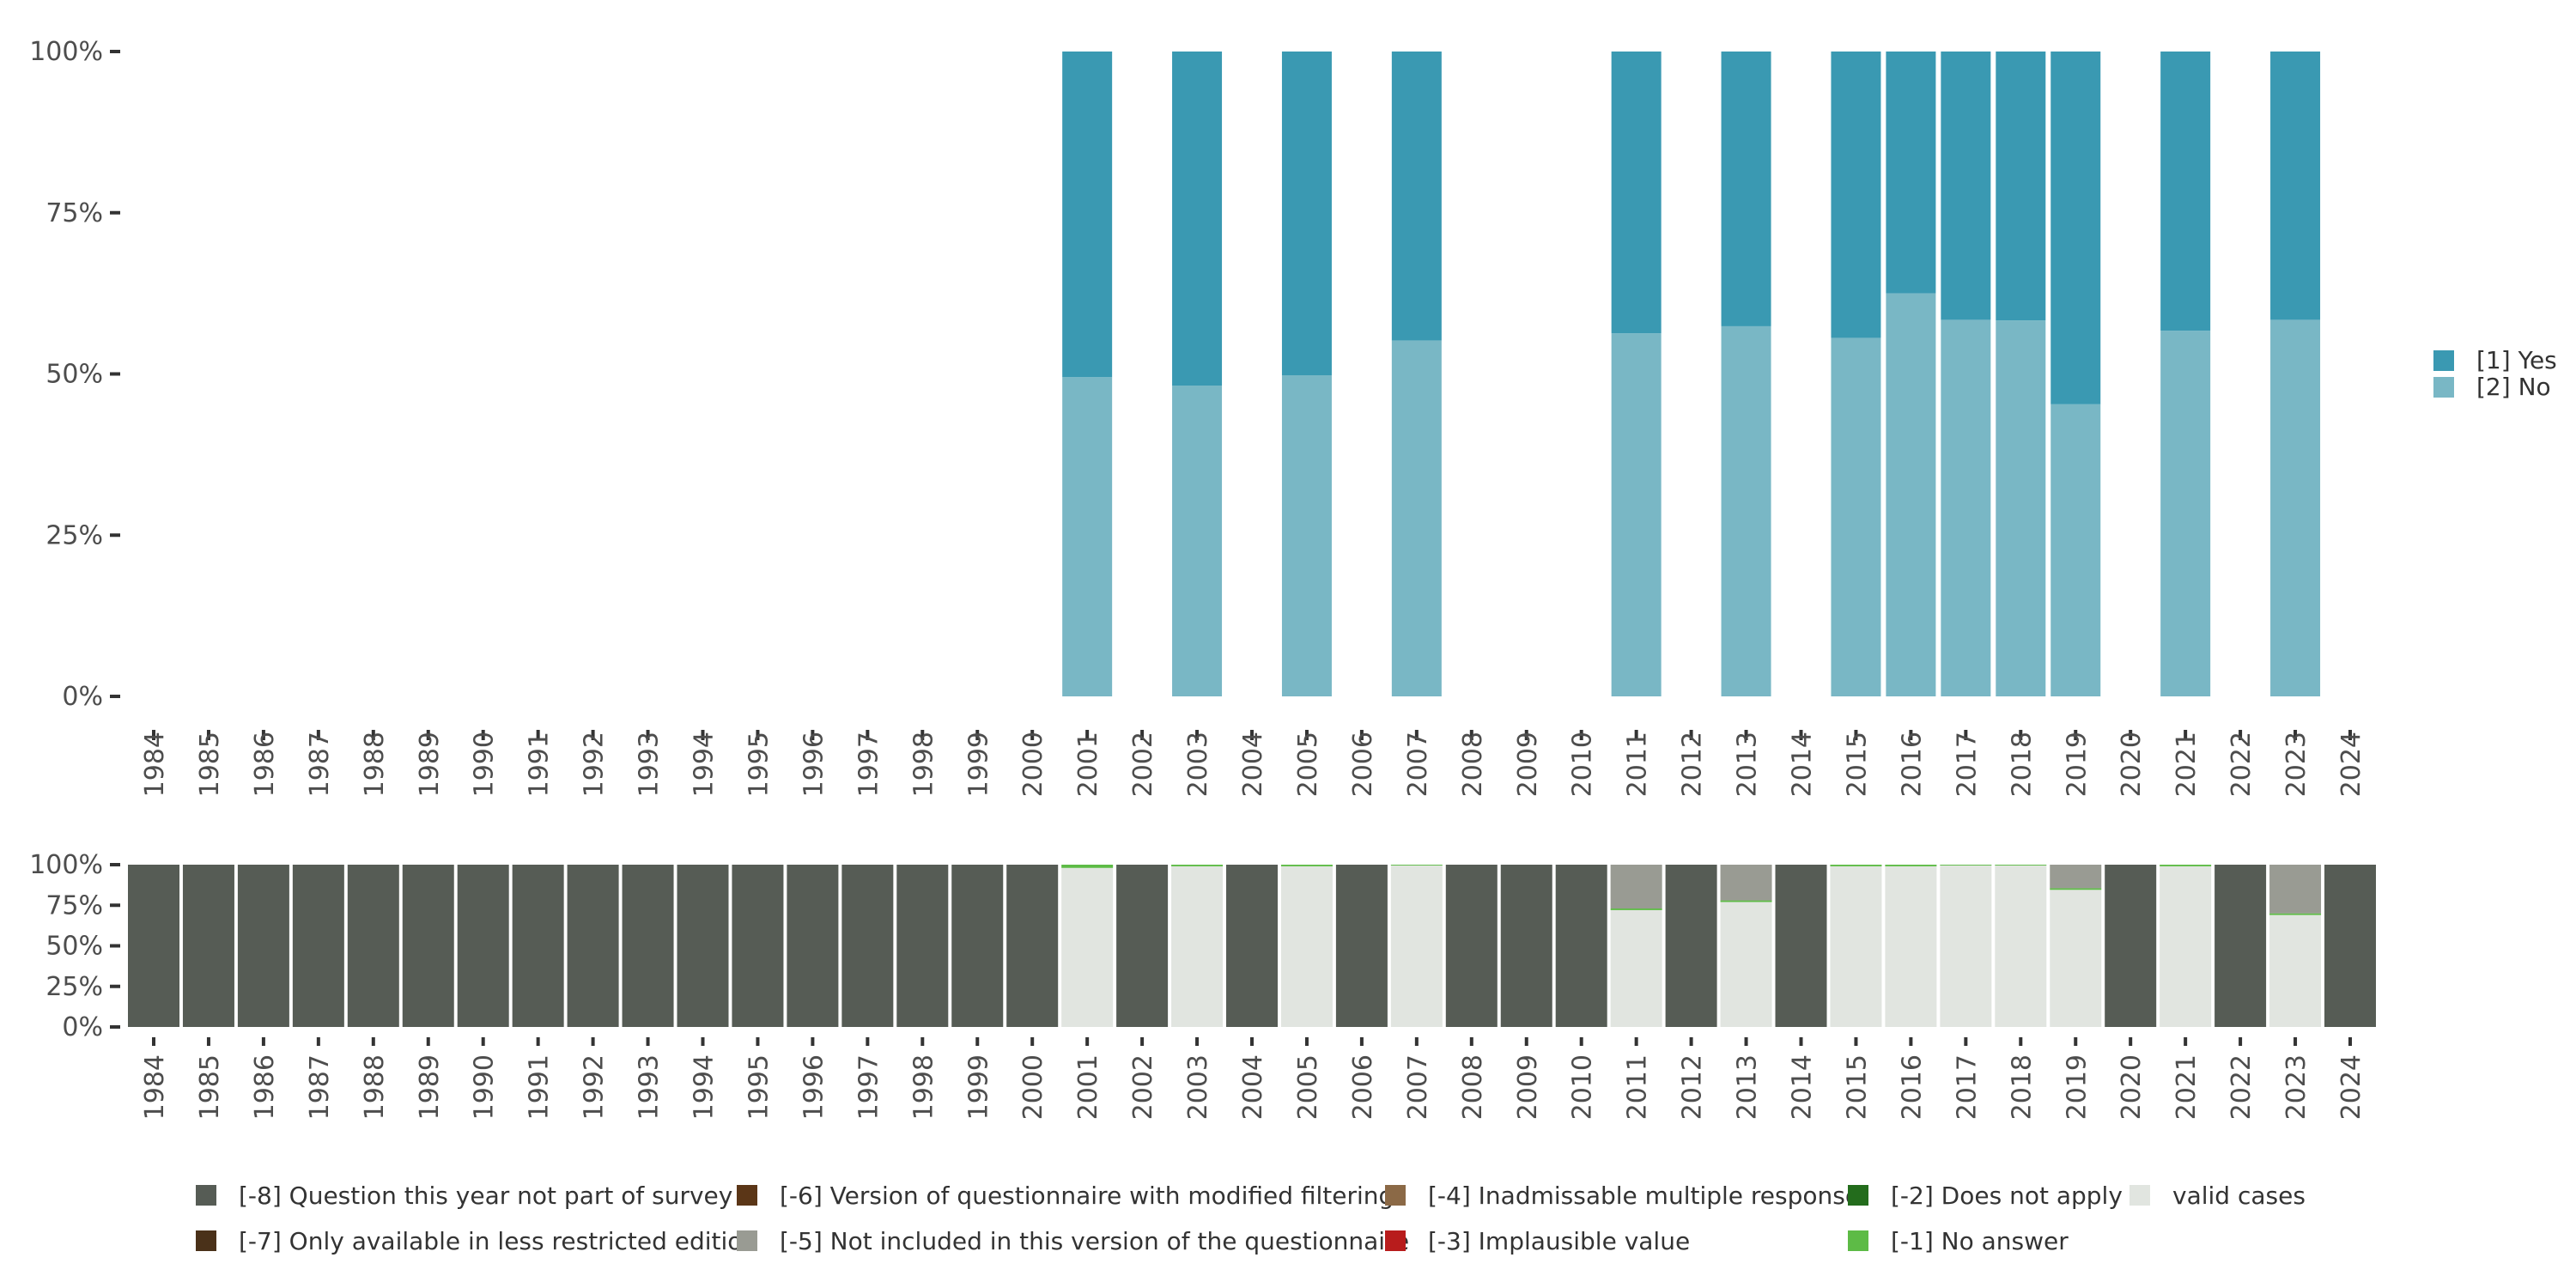 Image resolution: width=2576 pixels, height=1288 pixels. I want to click on legend-label: [2] No, so click(2514, 387).